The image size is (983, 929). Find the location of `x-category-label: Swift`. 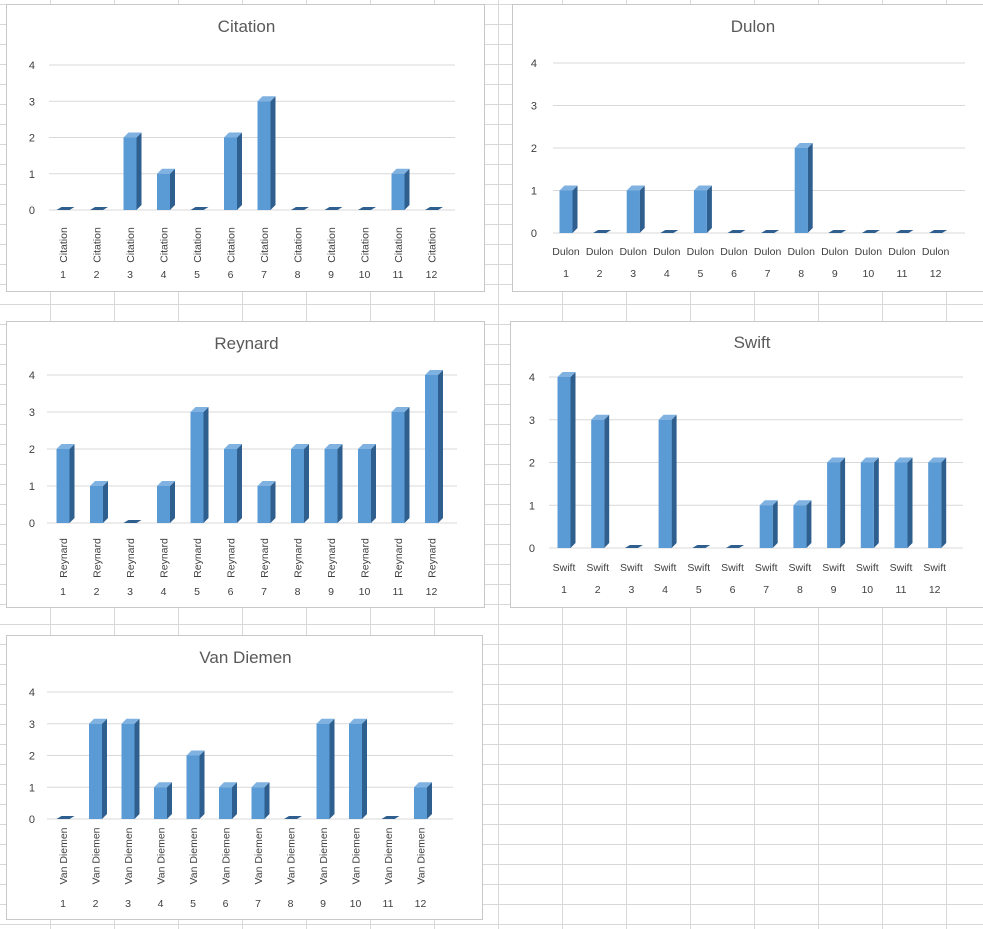

x-category-label: Swift is located at coordinates (901, 568).